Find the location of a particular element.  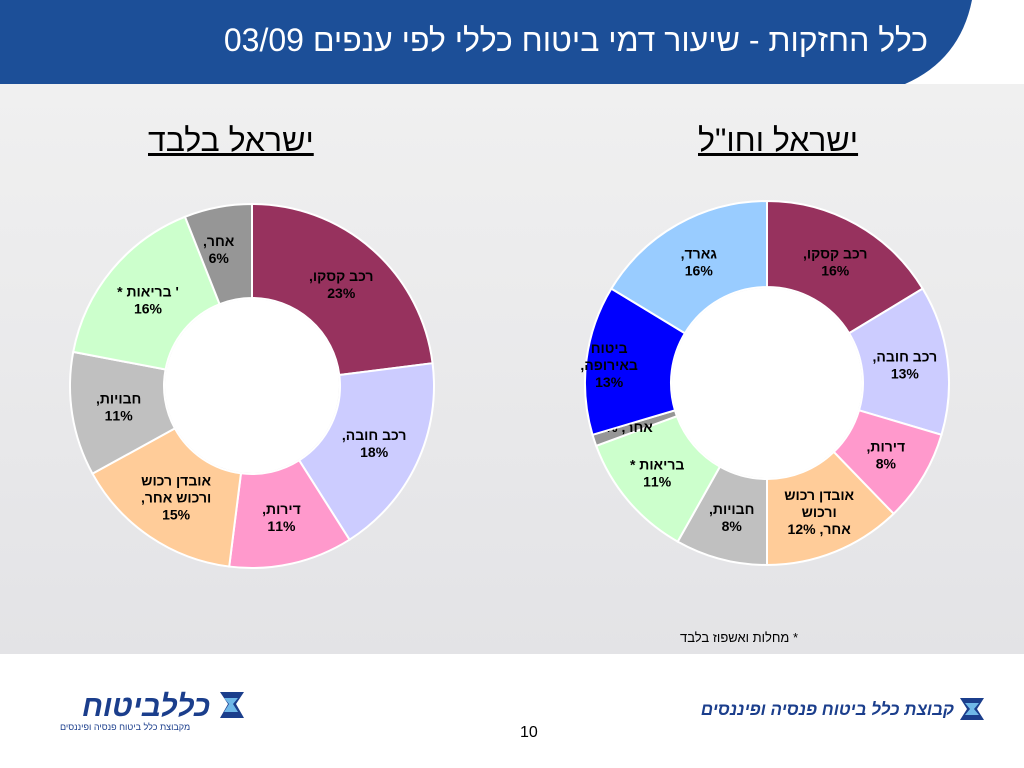

slice-label: אחר, 6% is located at coordinates (219, 249).